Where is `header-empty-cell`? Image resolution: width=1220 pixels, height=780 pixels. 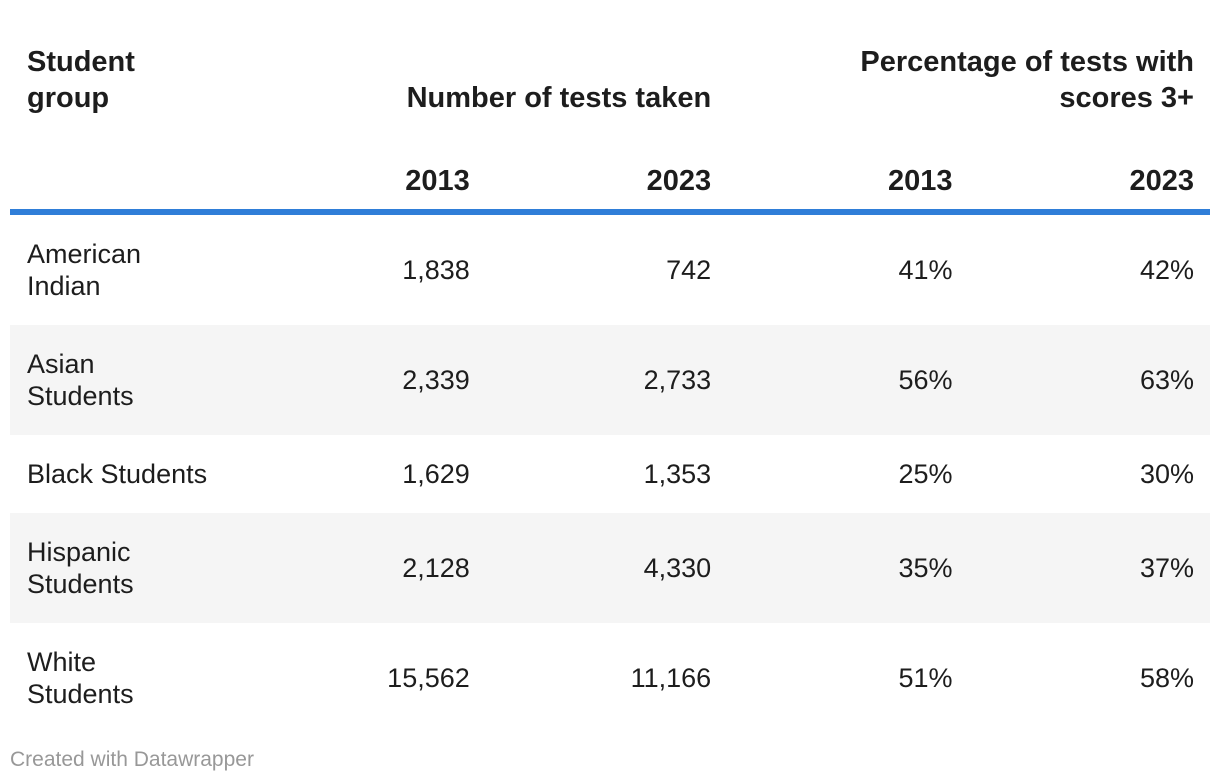
header-empty-cell is located at coordinates (127, 165).